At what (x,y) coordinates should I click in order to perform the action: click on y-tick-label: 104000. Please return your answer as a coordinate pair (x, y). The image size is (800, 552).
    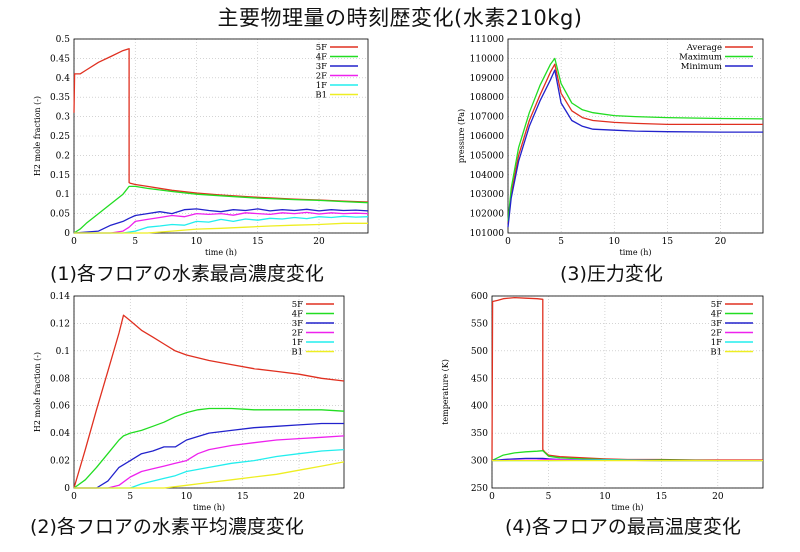
    Looking at the image, I should click on (487, 176).